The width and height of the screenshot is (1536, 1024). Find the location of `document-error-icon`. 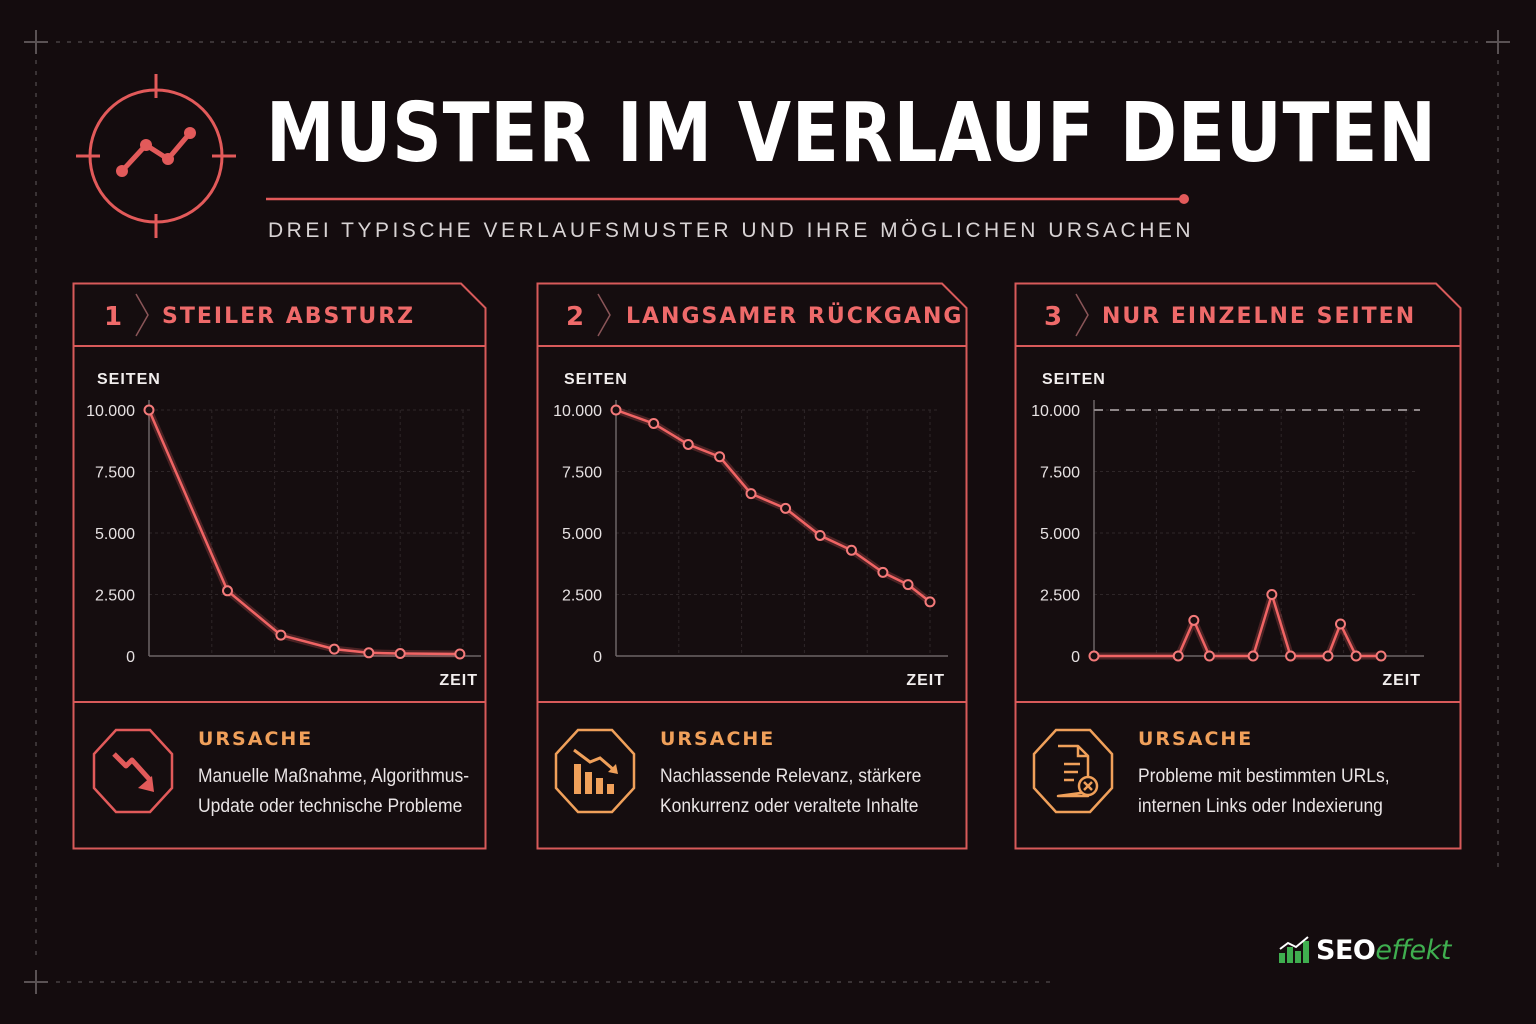

document-error-icon is located at coordinates (1073, 771).